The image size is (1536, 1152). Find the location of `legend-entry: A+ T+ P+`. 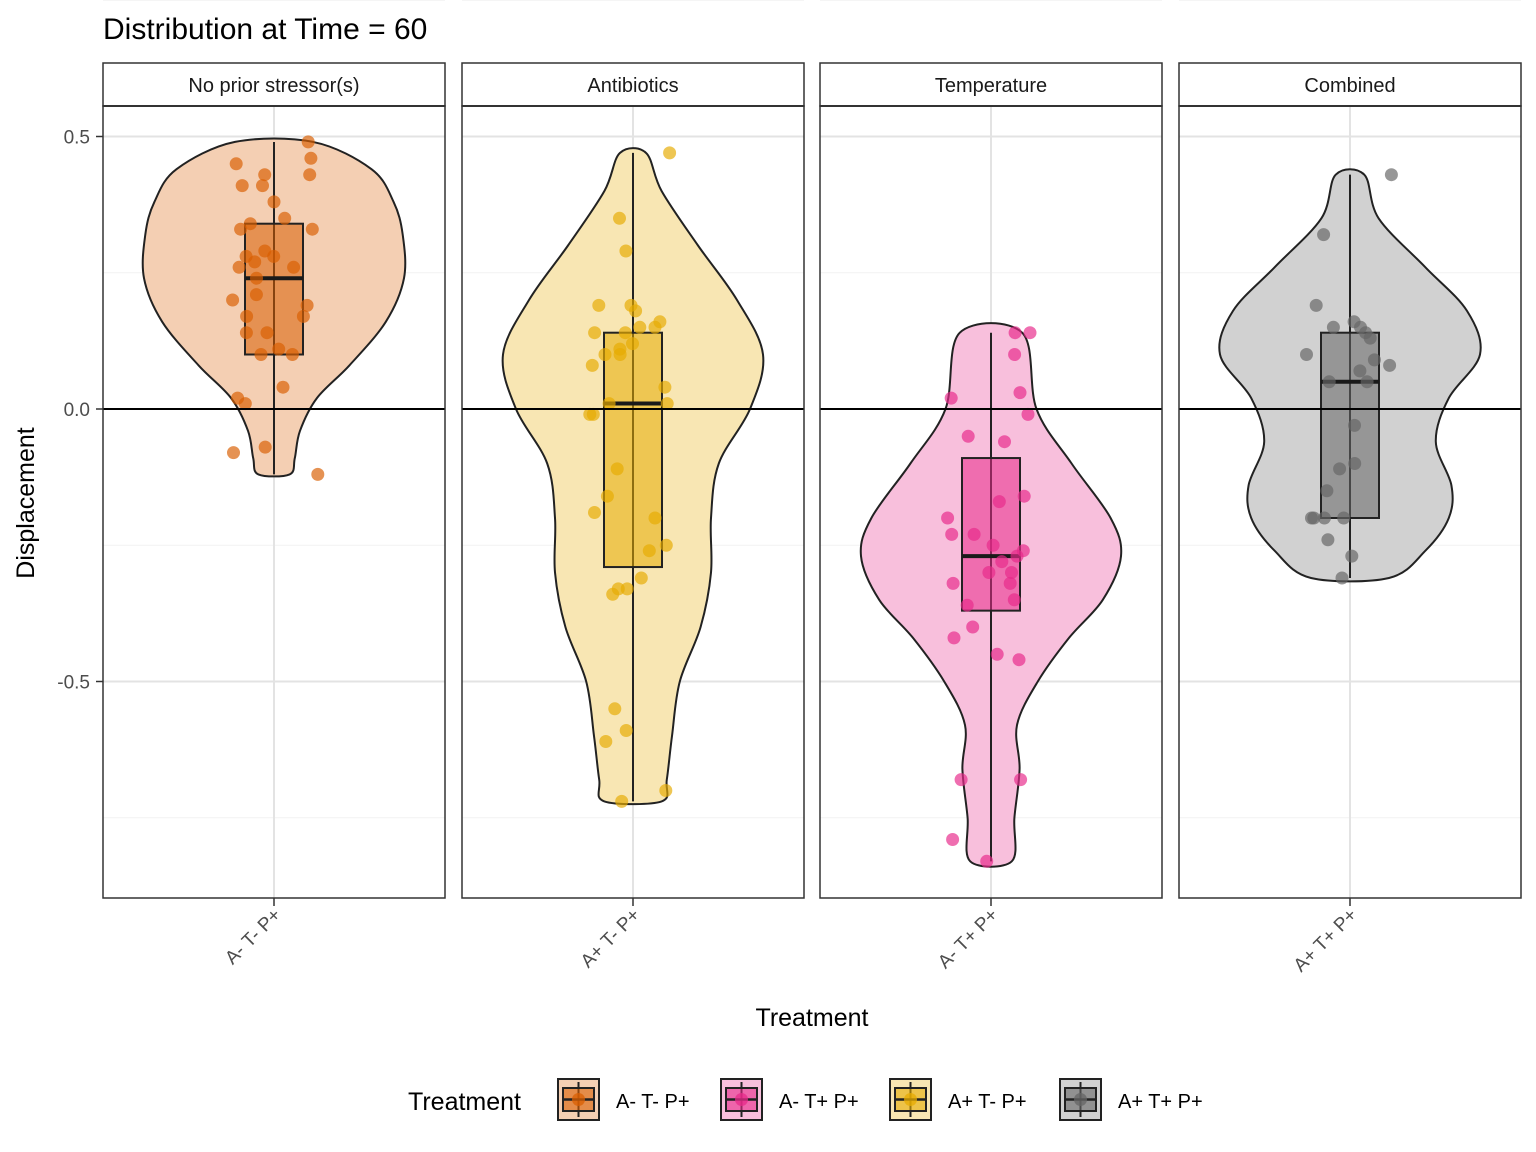

legend-entry: A+ T+ P+ is located at coordinates (1131, 1099).